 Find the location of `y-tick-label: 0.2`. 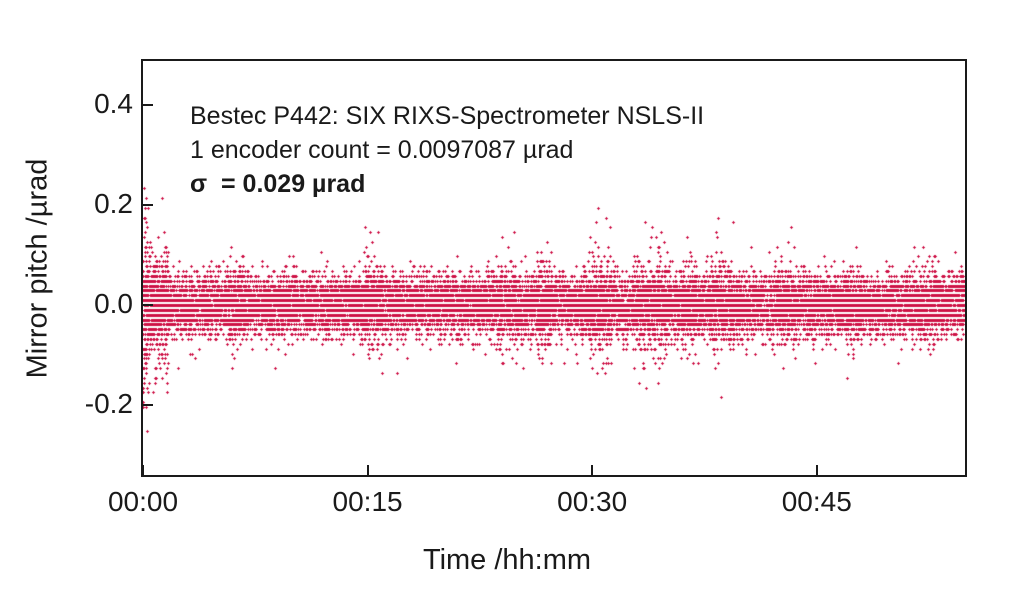

y-tick-label: 0.2 is located at coordinates (113, 203).